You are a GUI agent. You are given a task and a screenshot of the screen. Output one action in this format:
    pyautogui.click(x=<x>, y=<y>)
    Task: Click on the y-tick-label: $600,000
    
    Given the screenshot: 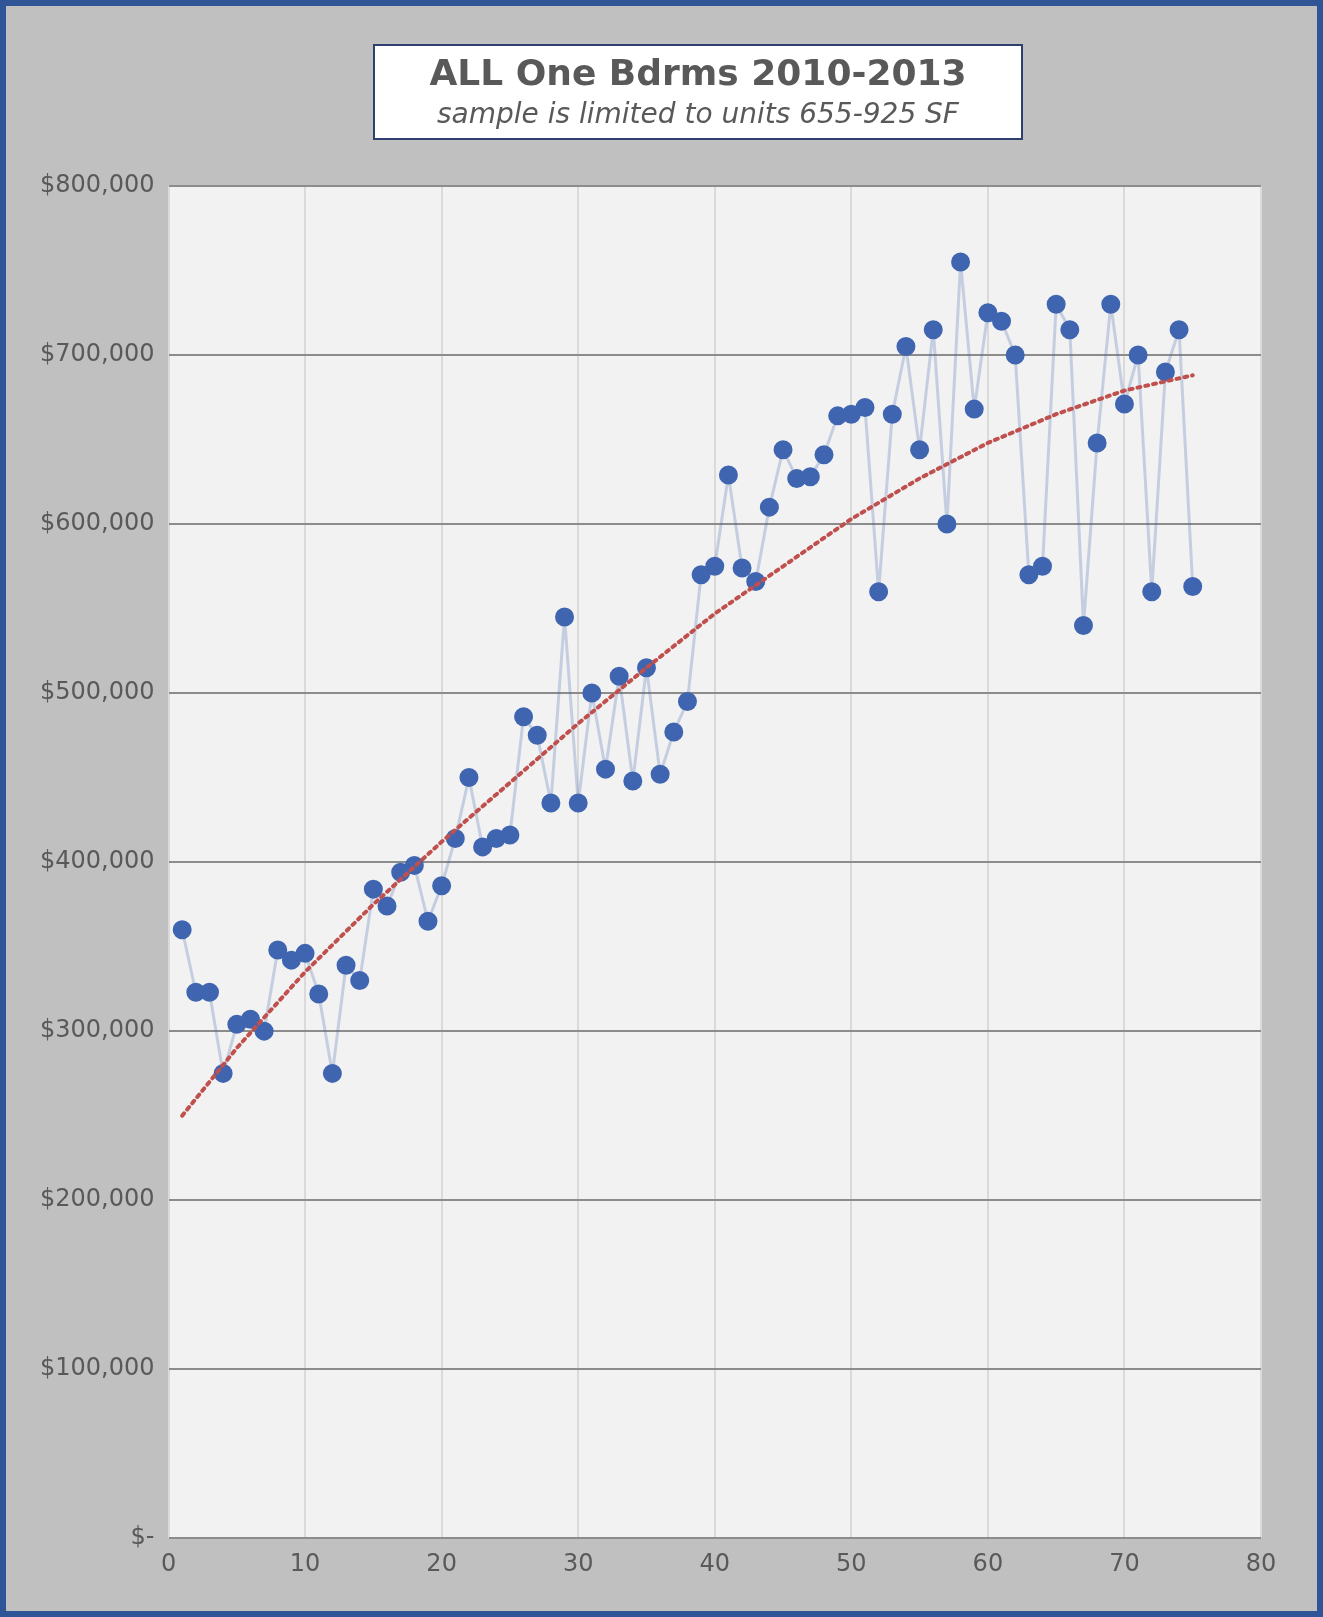 What is the action you would take?
    pyautogui.click(x=97, y=522)
    